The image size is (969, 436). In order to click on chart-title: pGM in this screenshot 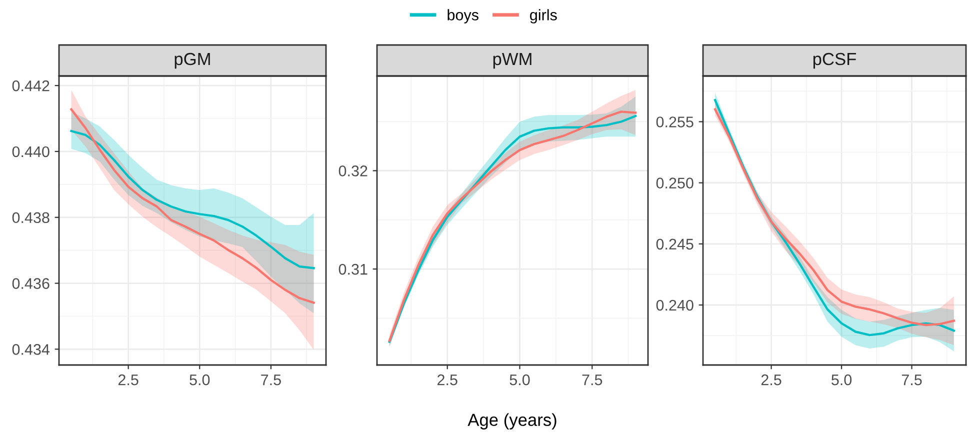, I will do `click(192, 60)`.